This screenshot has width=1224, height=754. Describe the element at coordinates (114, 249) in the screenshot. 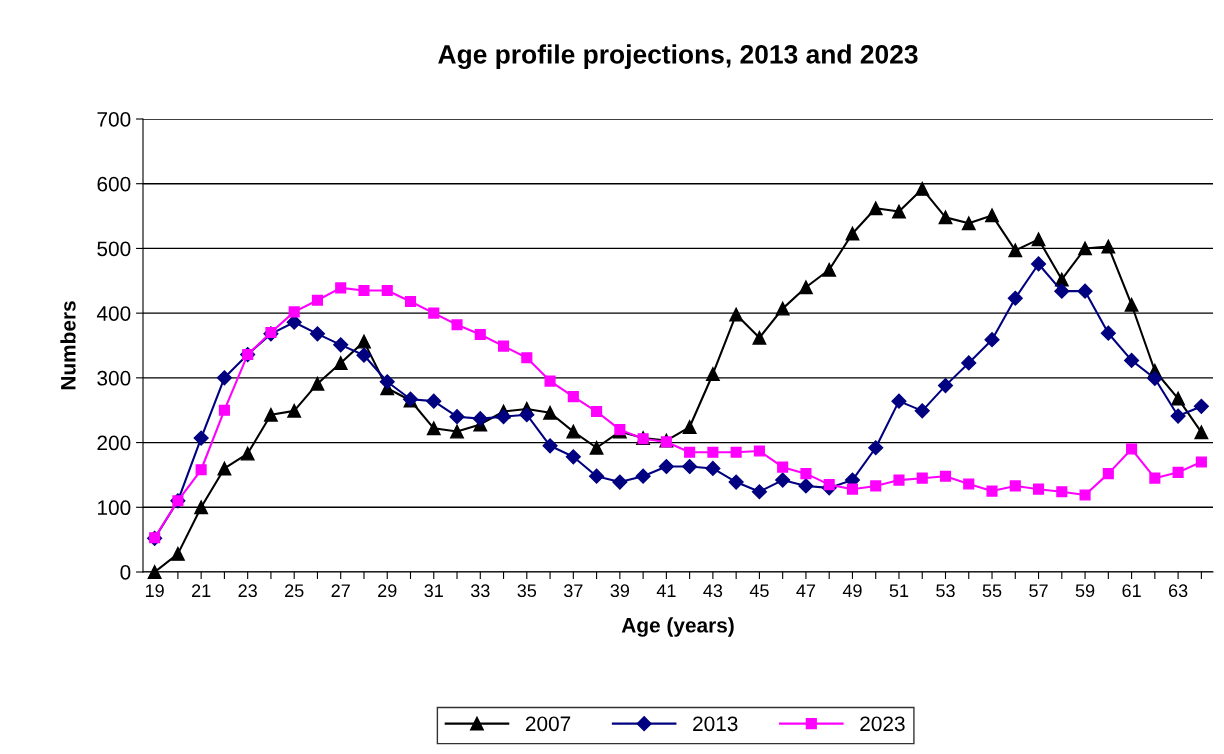

I see `y-tick-label: 500` at that location.